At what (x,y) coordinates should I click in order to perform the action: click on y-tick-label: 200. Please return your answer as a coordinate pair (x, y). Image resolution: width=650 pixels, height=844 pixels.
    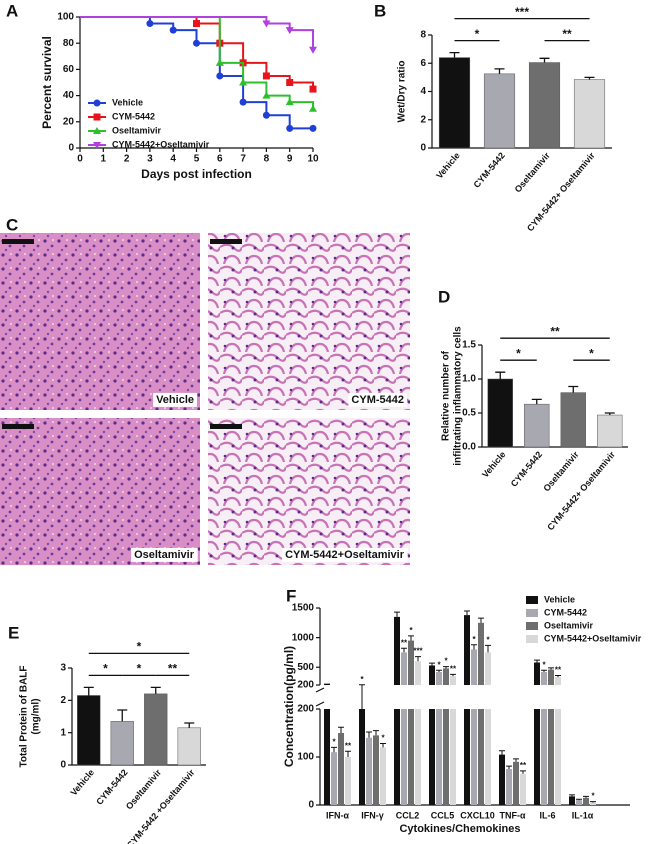
    Looking at the image, I should click on (305, 709).